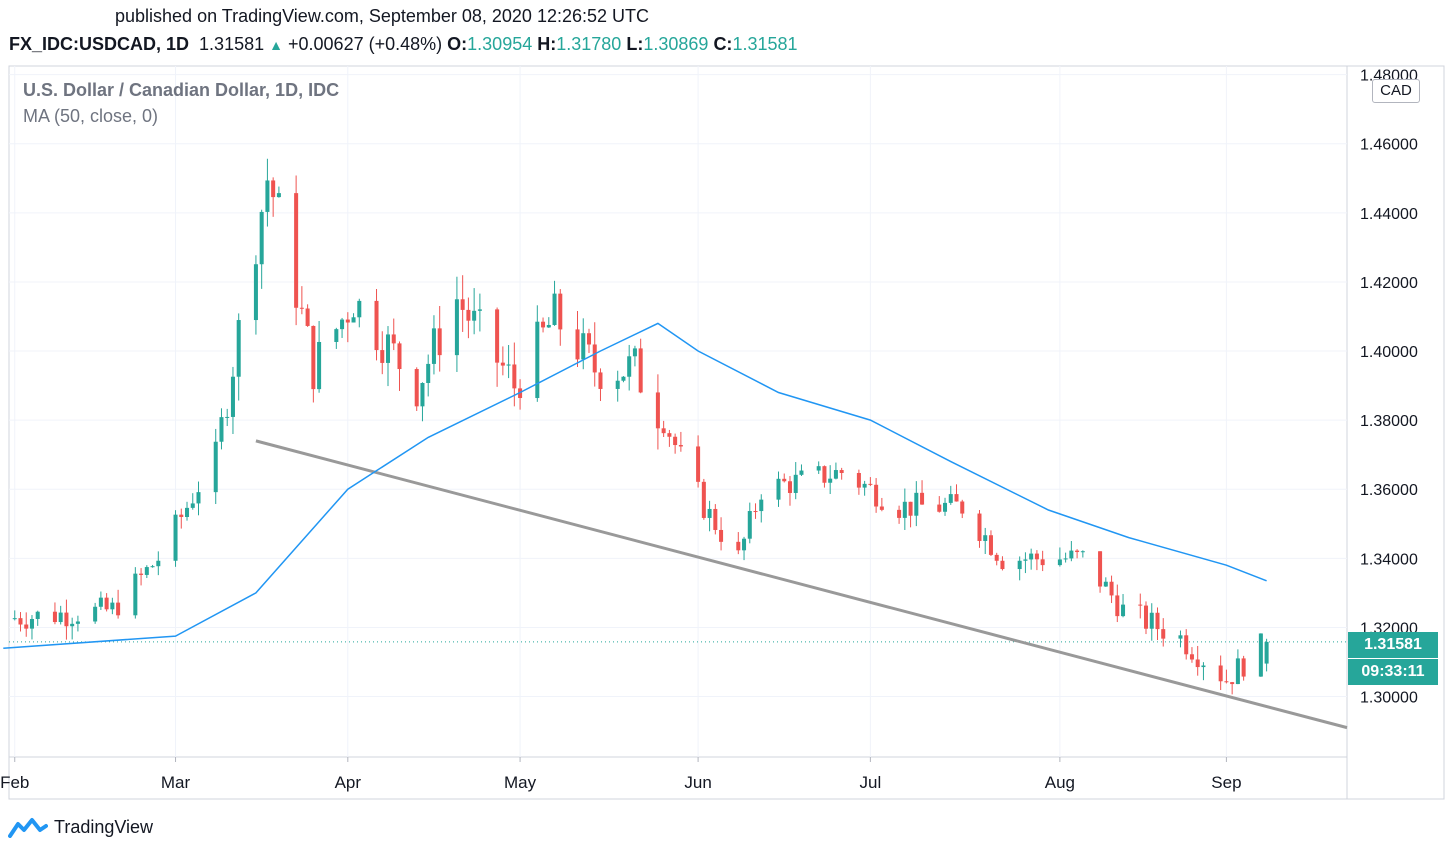 The height and width of the screenshot is (856, 1454). I want to click on y-tick-label: 1.40000, so click(1389, 352).